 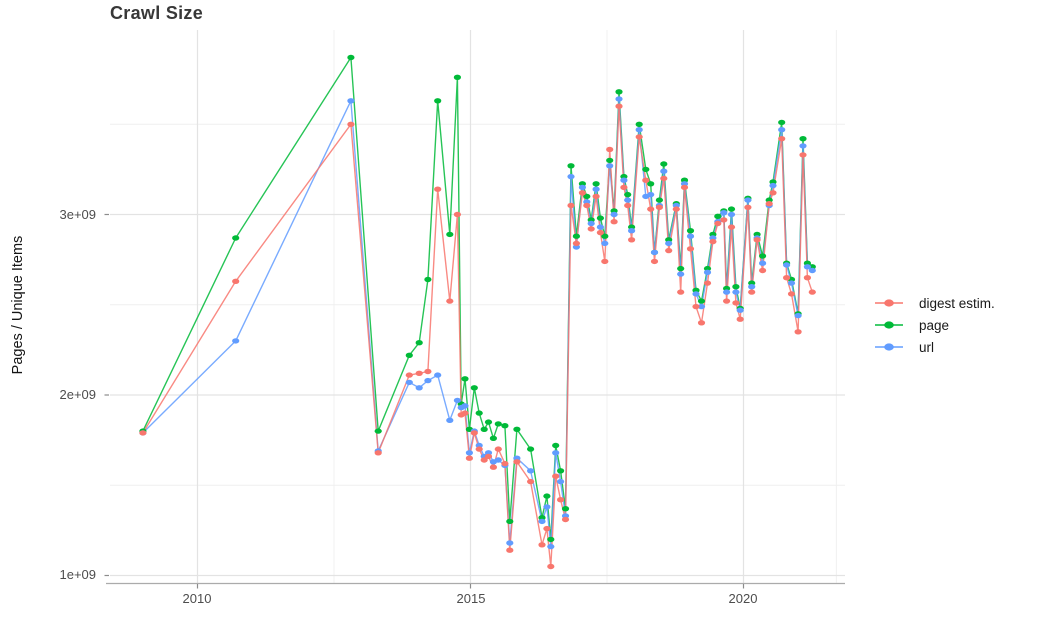 I want to click on legend-label-page: page, so click(x=934, y=325).